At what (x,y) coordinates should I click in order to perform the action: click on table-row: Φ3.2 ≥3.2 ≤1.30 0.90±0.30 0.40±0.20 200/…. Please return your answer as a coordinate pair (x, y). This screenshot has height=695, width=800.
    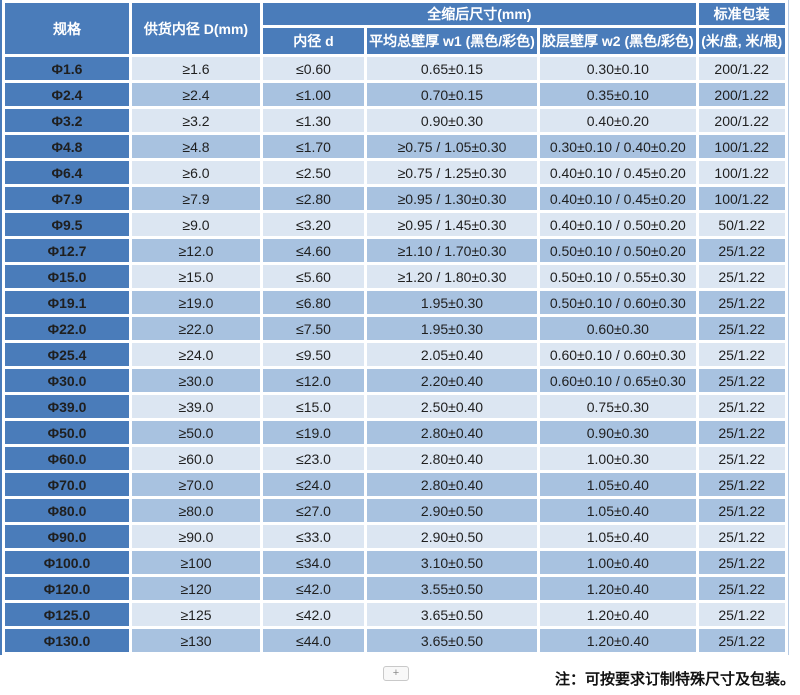
    Looking at the image, I should click on (395, 120).